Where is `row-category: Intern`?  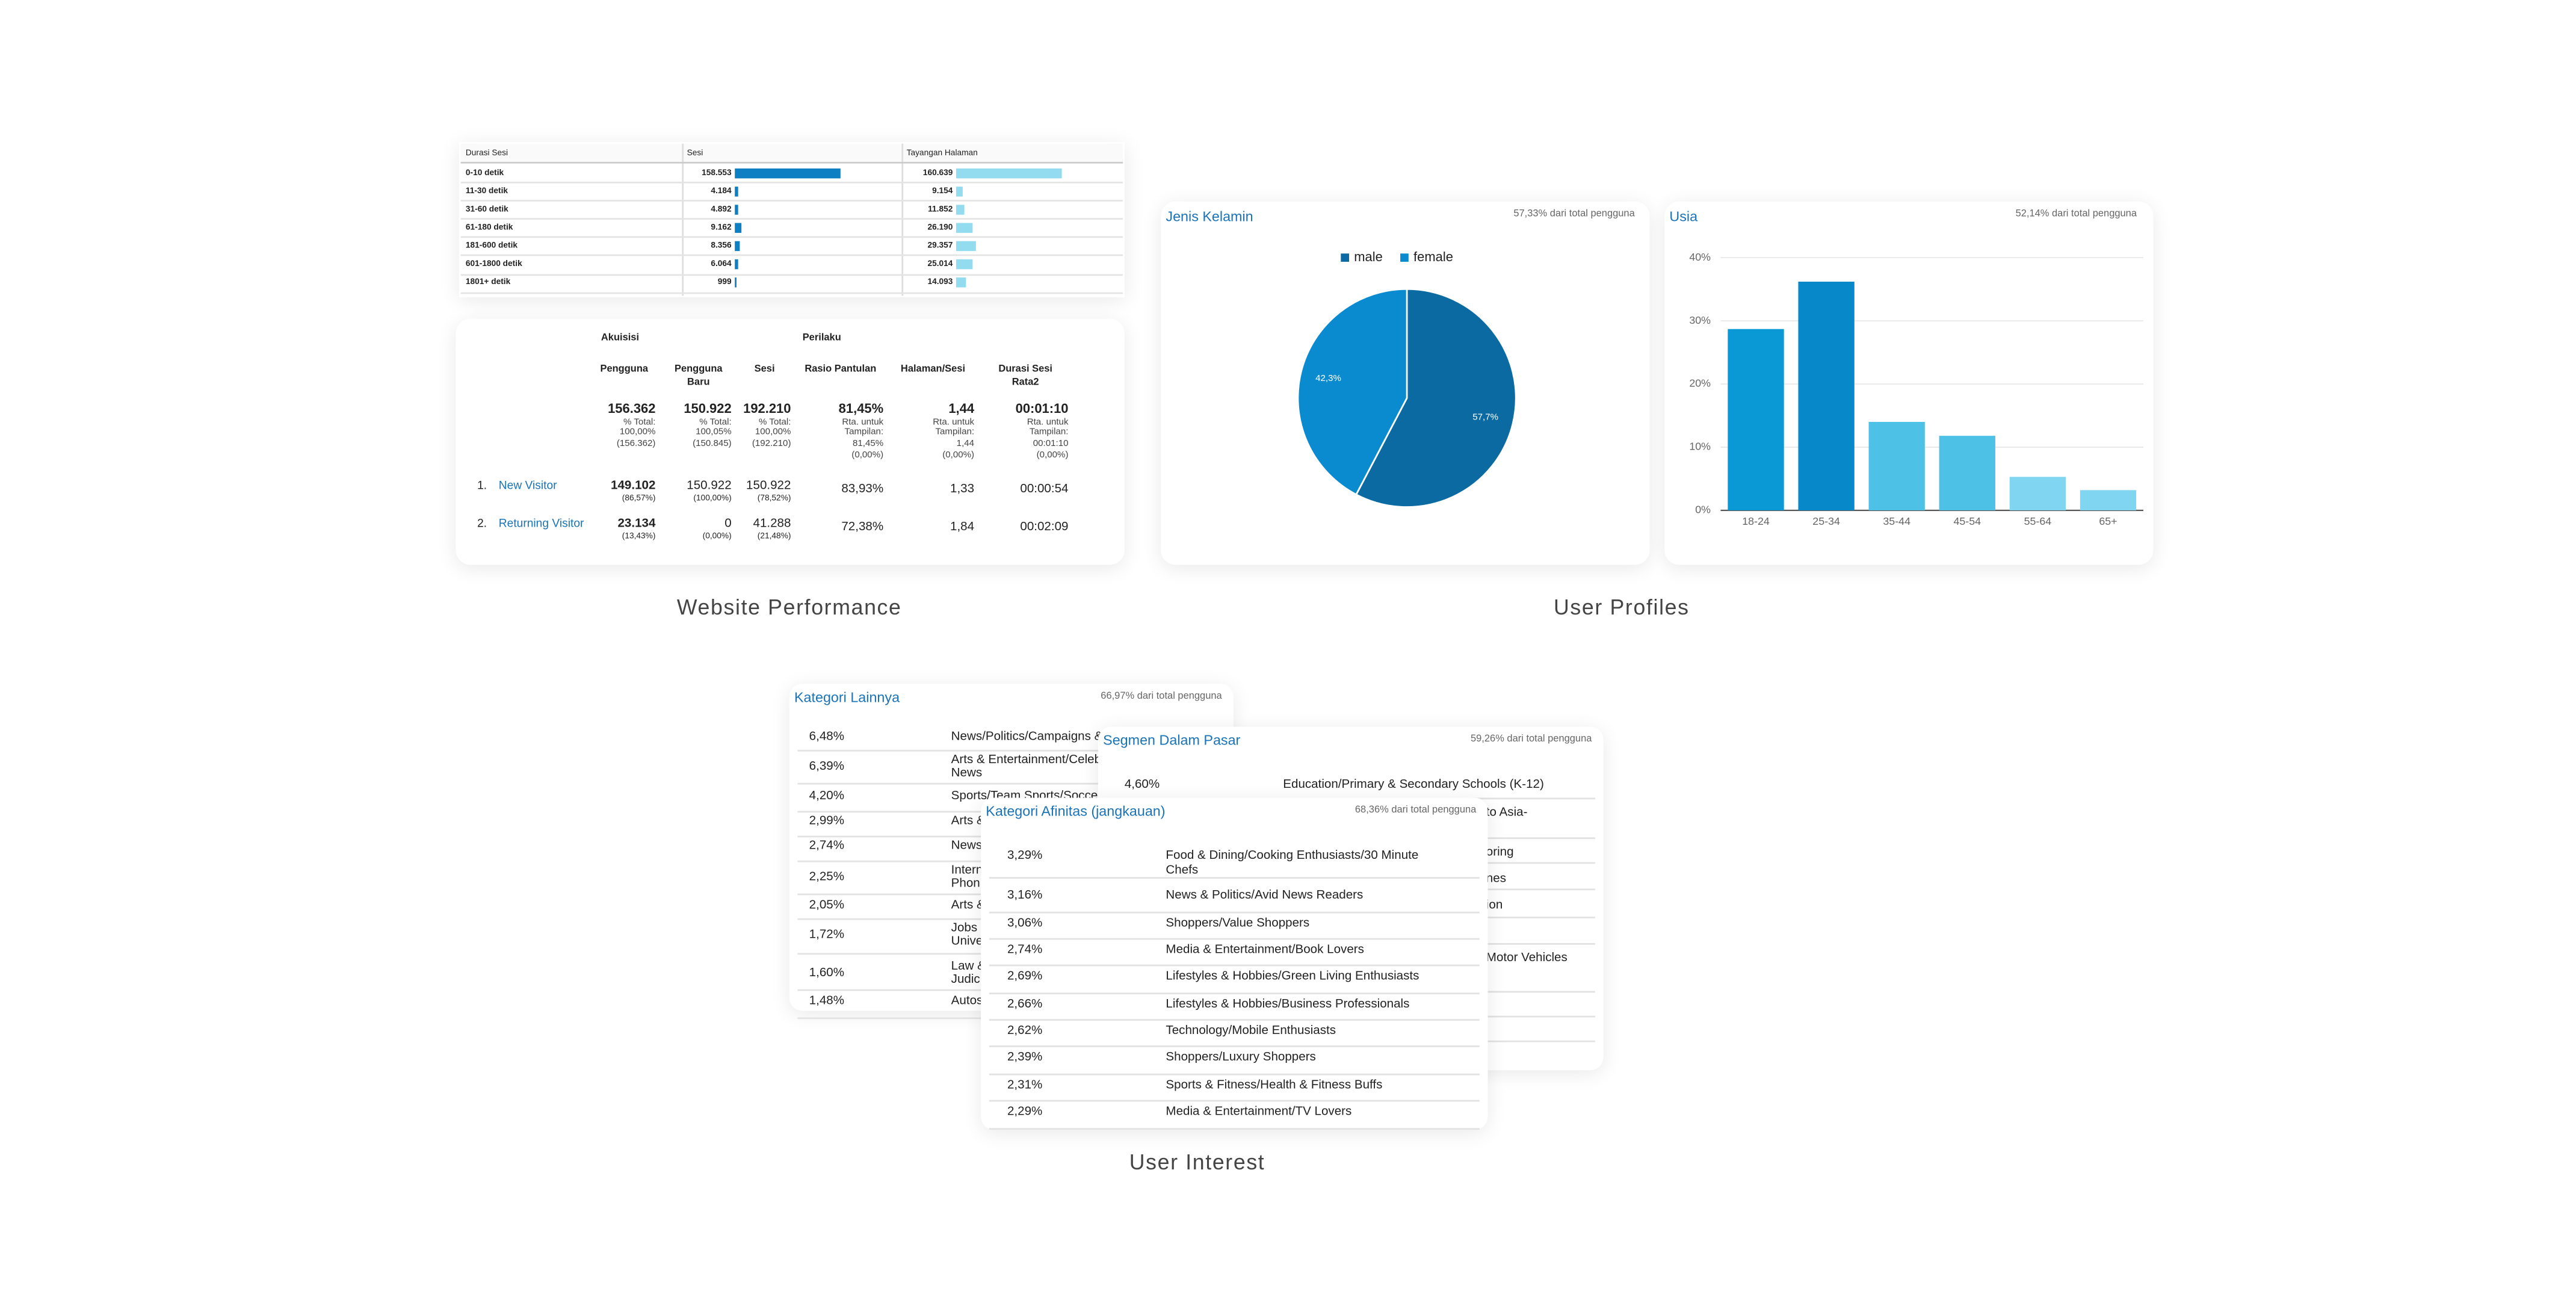 row-category: Intern is located at coordinates (967, 868).